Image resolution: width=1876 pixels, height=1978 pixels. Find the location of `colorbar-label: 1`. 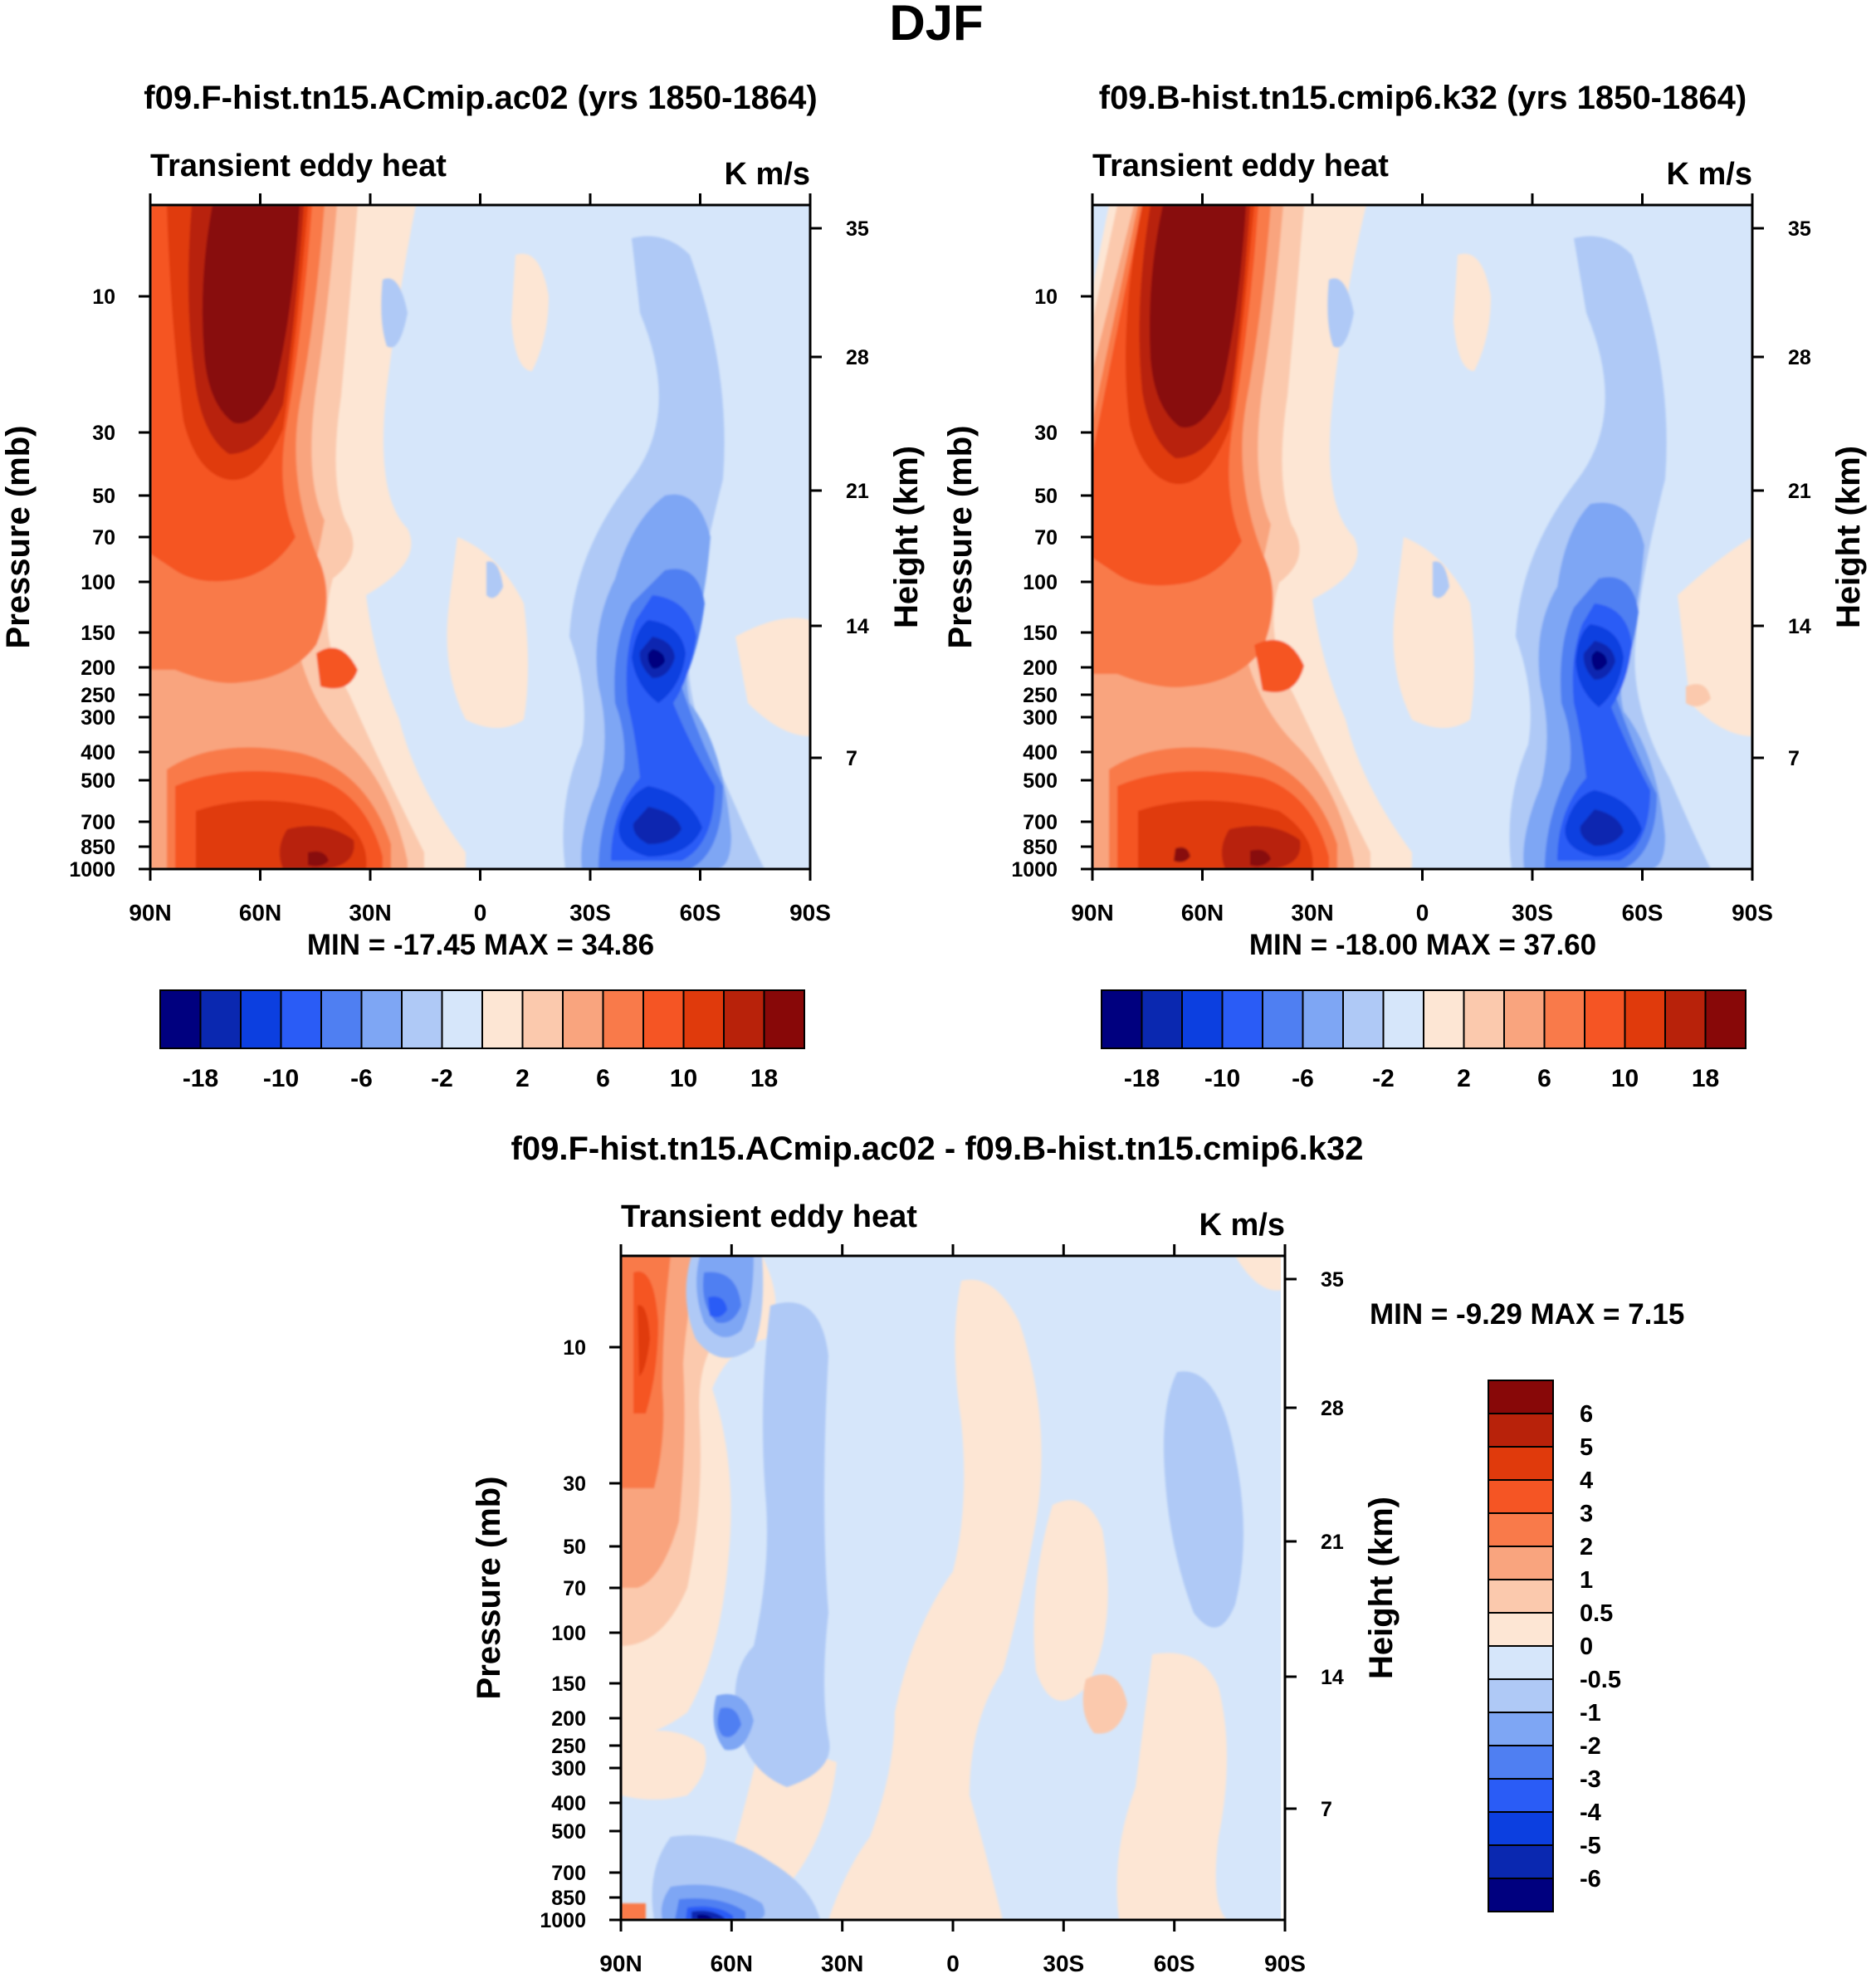

colorbar-label: 1 is located at coordinates (1586, 1581).